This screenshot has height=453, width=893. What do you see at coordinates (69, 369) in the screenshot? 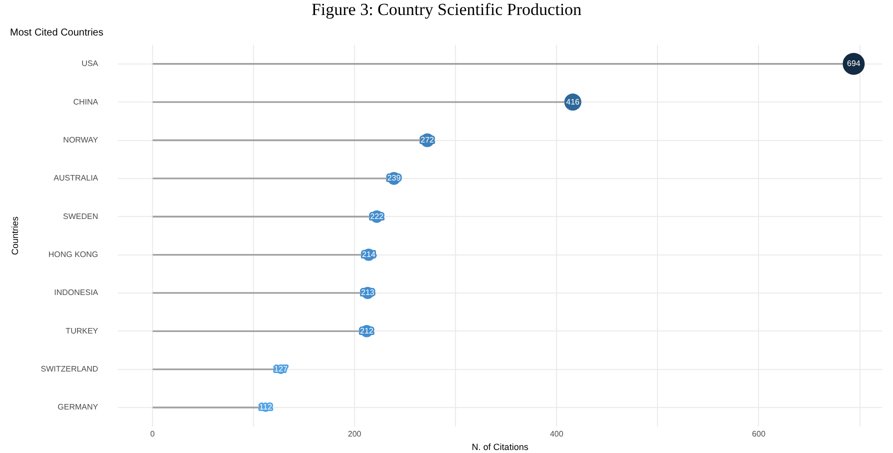
I see `y-tick-label: SWITZERLAND` at bounding box center [69, 369].